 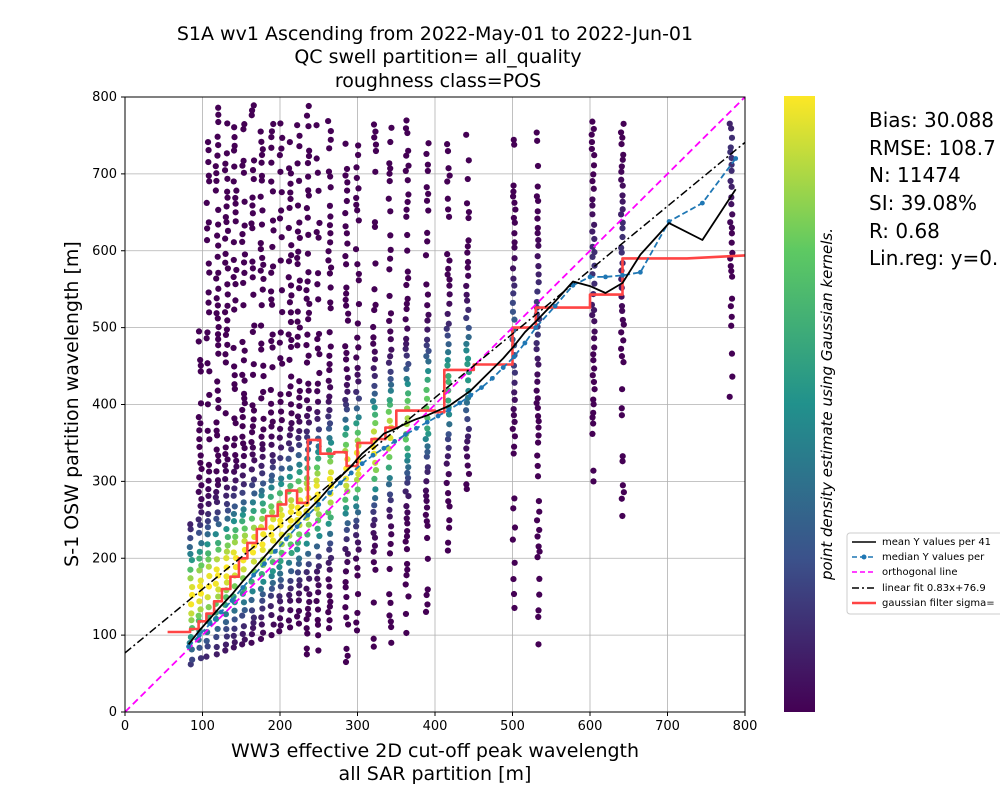 What do you see at coordinates (202, 726) in the screenshot?
I see `x-tick-label-100: 100` at bounding box center [202, 726].